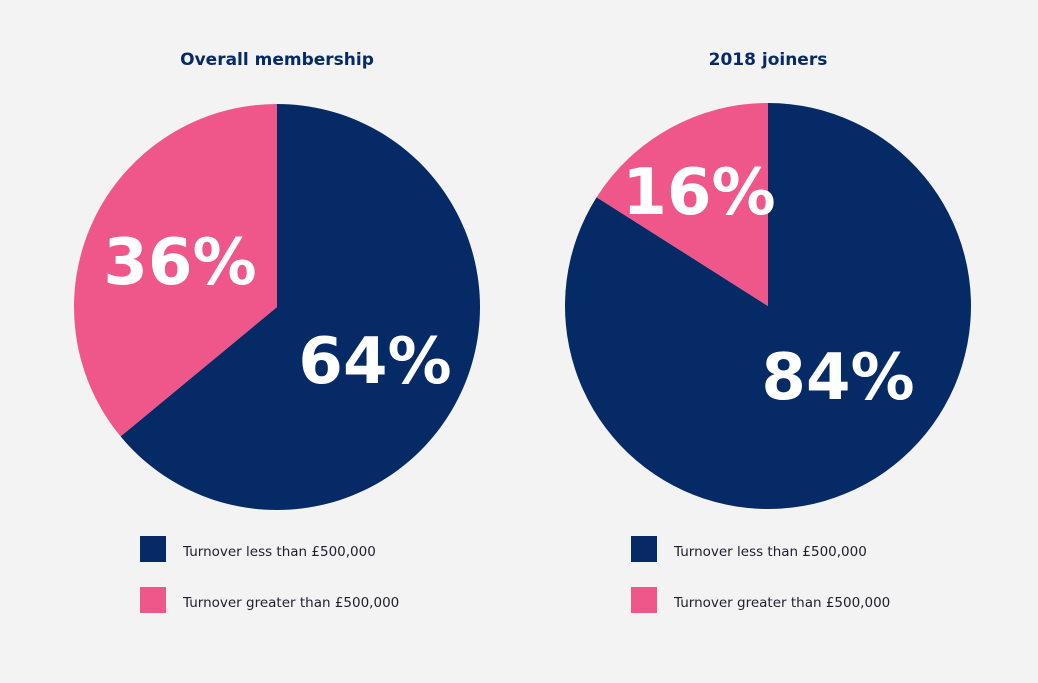 The height and width of the screenshot is (683, 1038). What do you see at coordinates (374, 362) in the screenshot?
I see `slice-percent-label: 64%` at bounding box center [374, 362].